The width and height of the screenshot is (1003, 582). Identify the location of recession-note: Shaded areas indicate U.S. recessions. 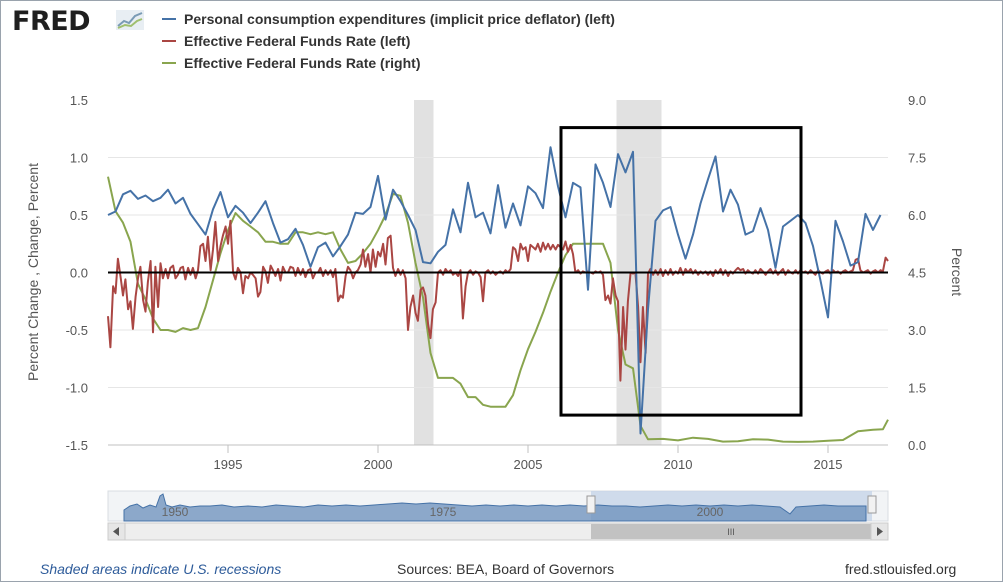
(161, 569).